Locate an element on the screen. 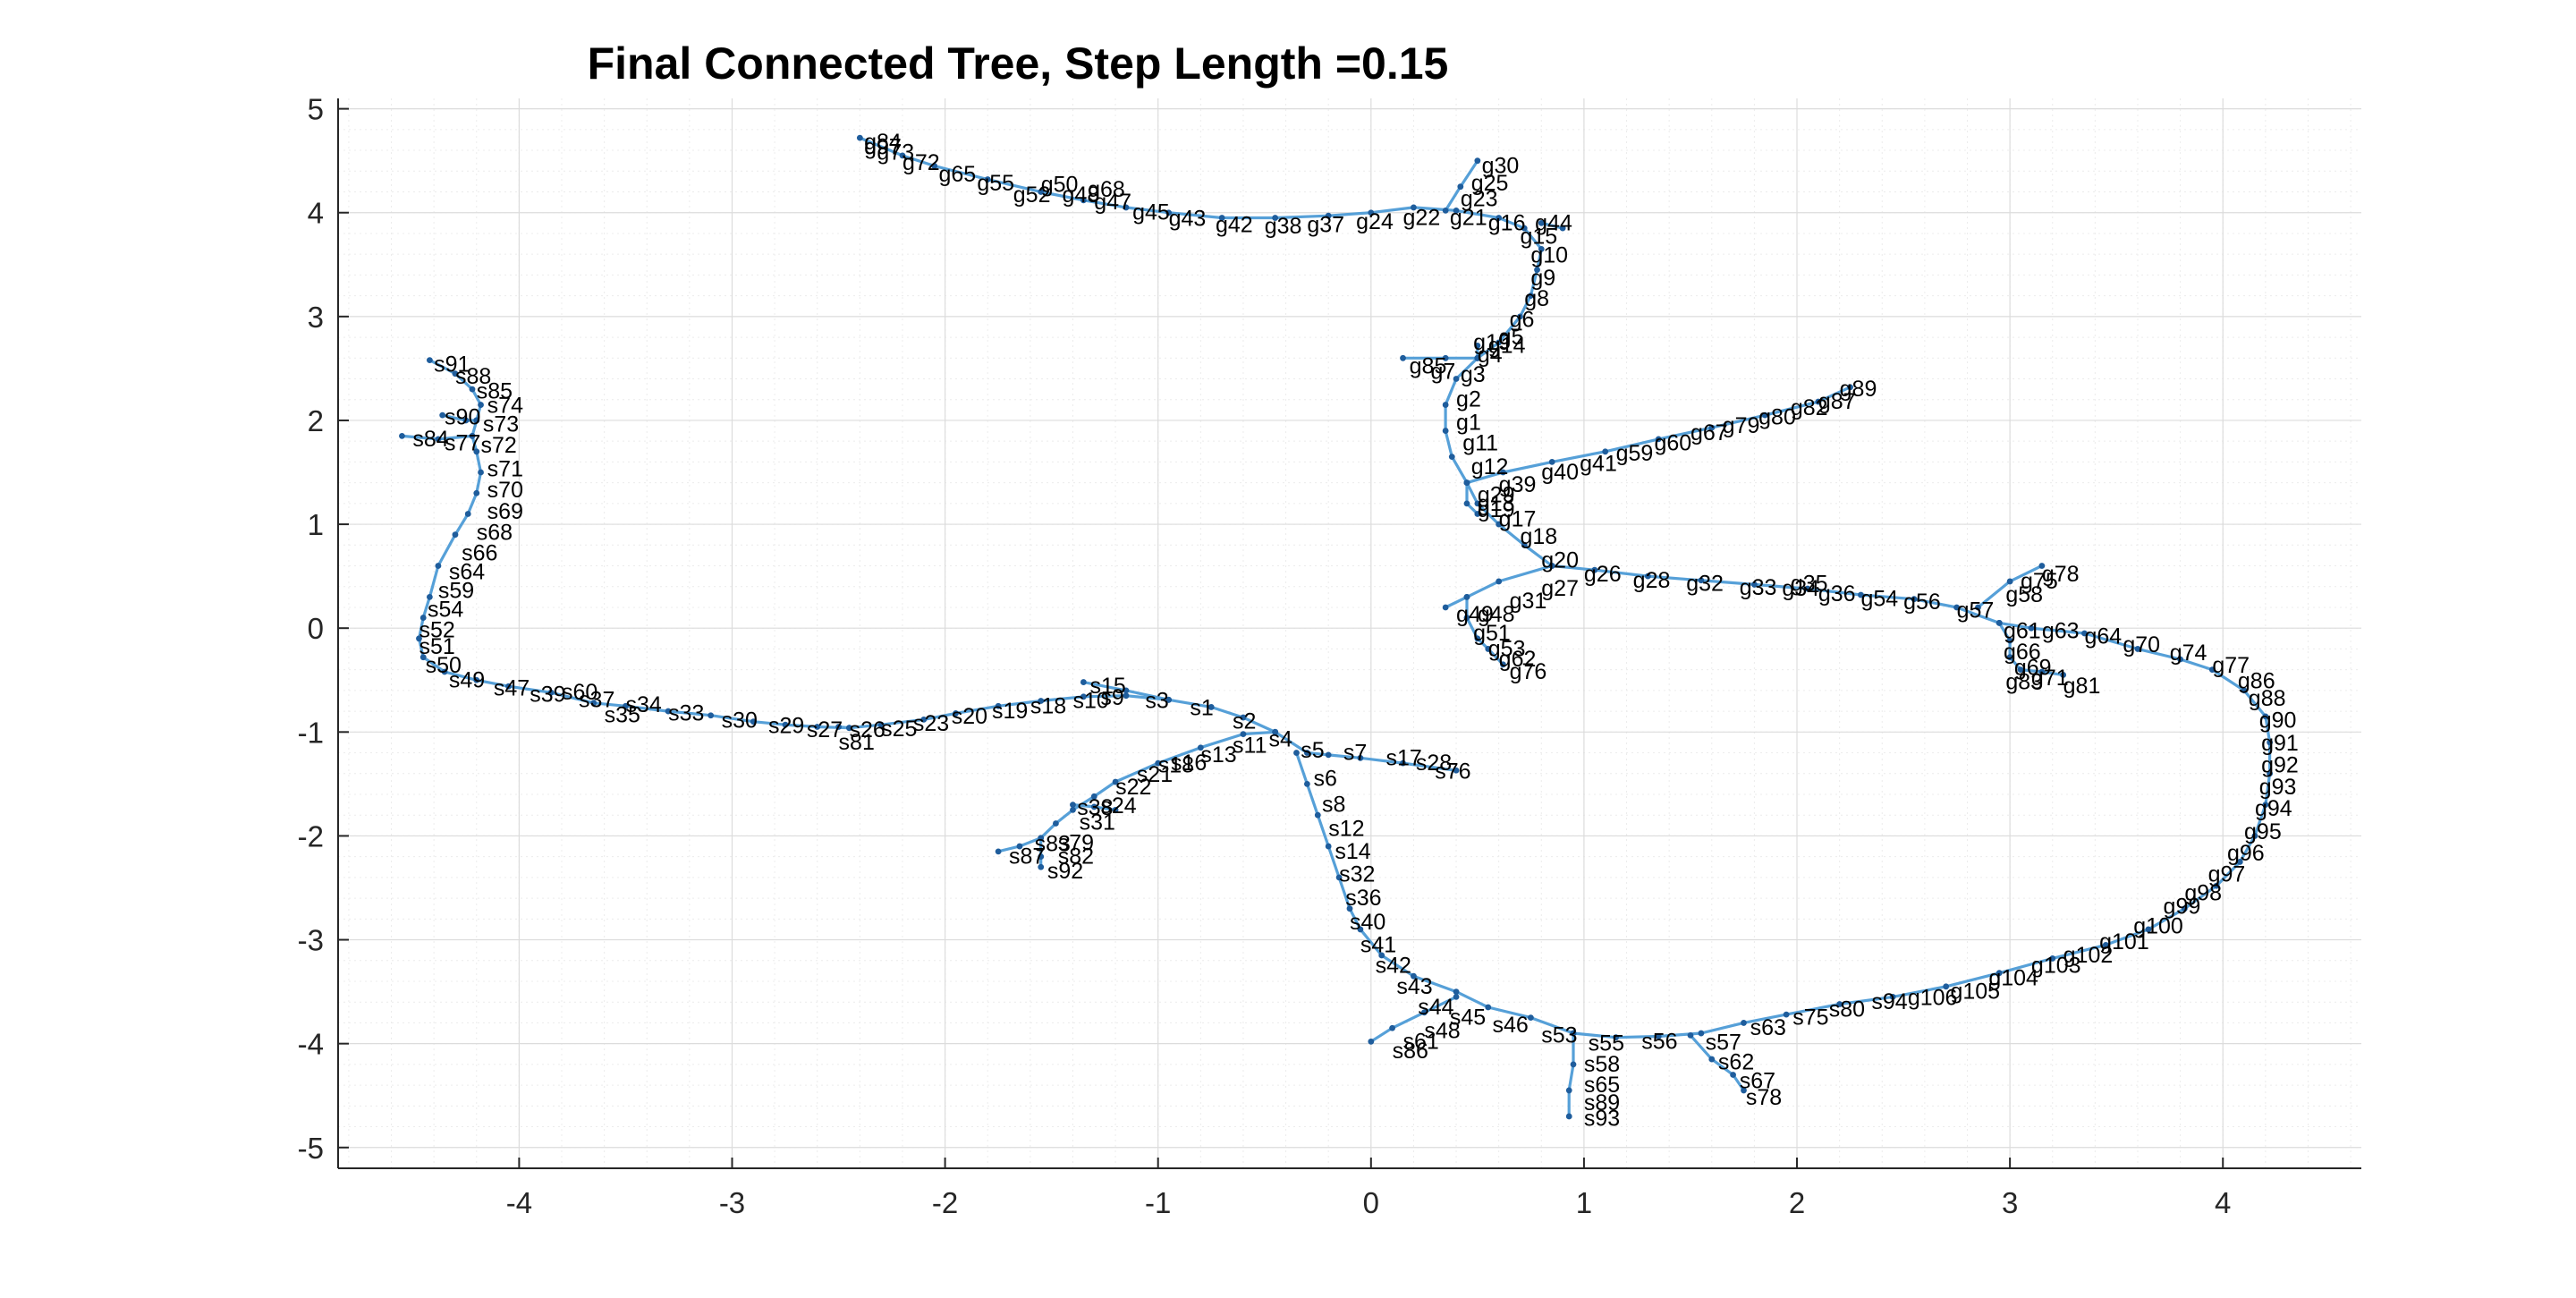 Image resolution: width=2576 pixels, height=1298 pixels. node-label: s38 is located at coordinates (1095, 807).